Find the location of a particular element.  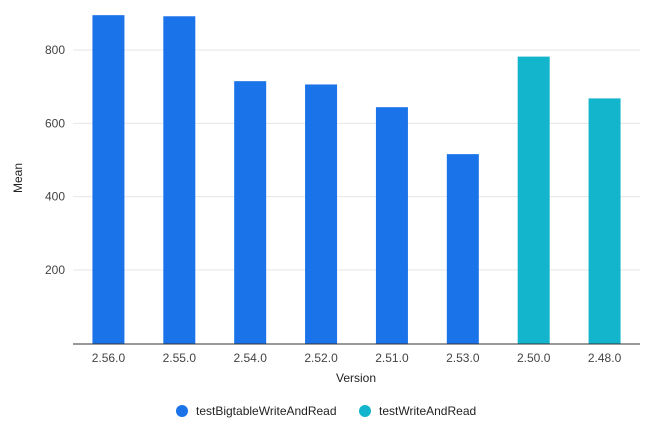

y-tick-label: 600 is located at coordinates (55, 123).